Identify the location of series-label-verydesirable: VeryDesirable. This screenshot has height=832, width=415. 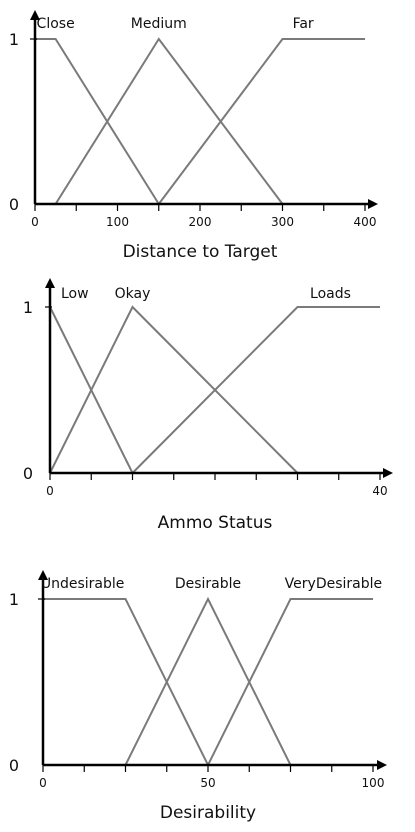
(333, 584).